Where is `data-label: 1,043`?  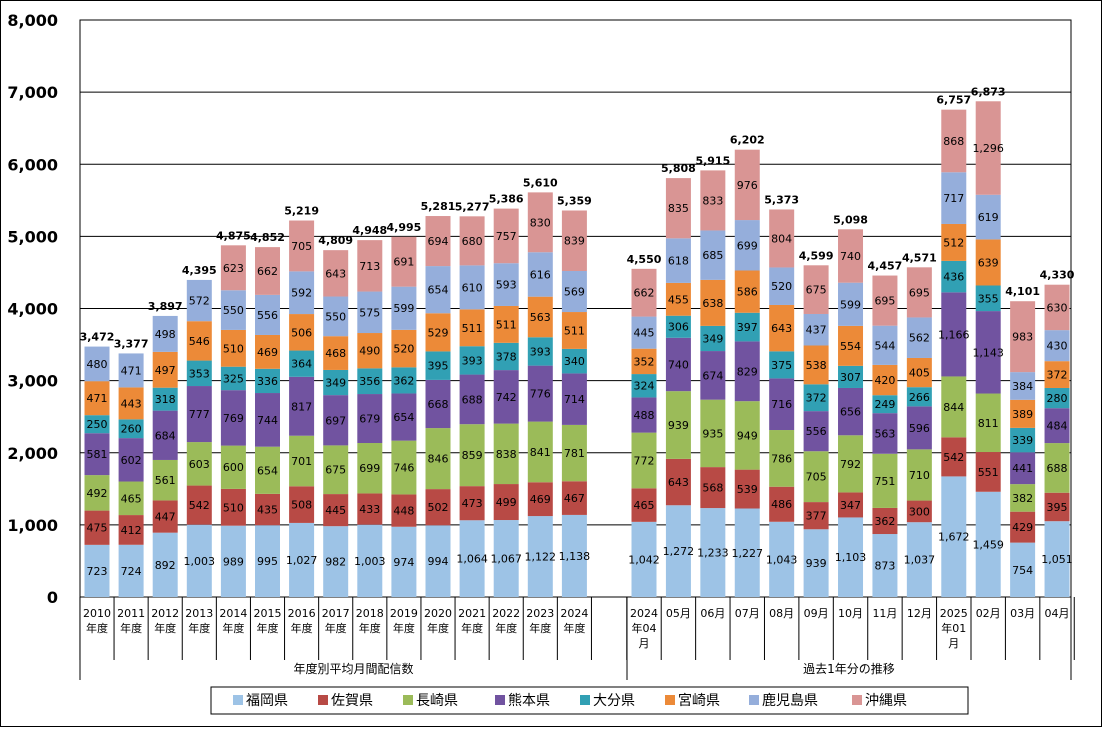 data-label: 1,043 is located at coordinates (782, 559).